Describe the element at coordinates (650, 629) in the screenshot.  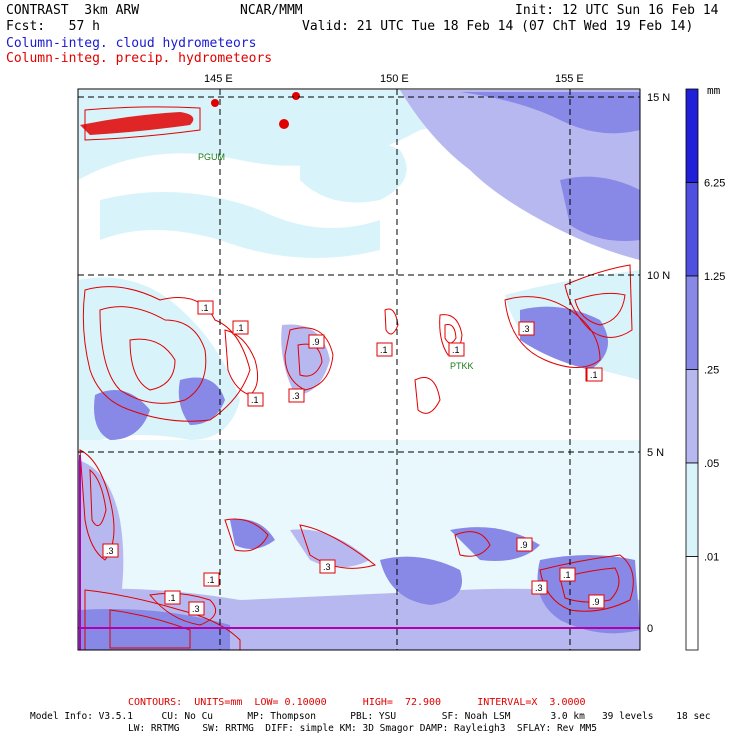
I see `lat-label-0: 0` at that location.